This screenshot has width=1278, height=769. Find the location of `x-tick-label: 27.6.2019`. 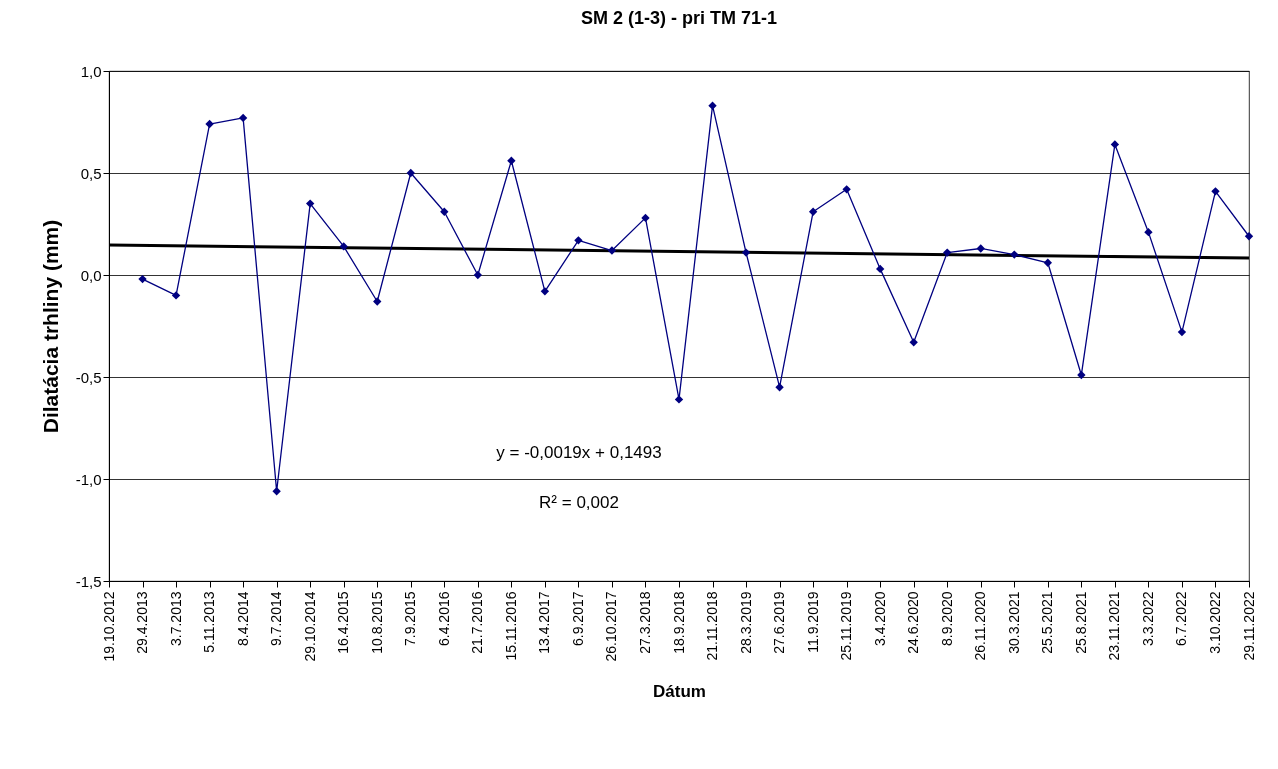

x-tick-label: 27.6.2019 is located at coordinates (779, 622).